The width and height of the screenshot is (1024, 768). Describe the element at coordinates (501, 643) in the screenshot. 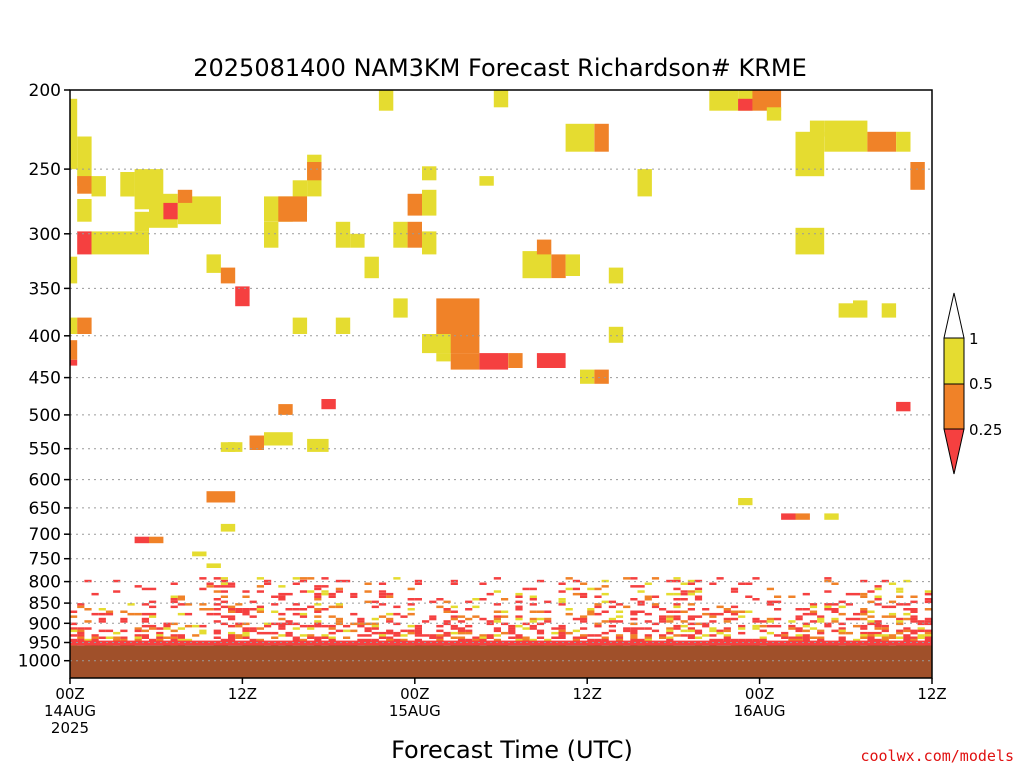

I see `surface-layer-cells` at that location.